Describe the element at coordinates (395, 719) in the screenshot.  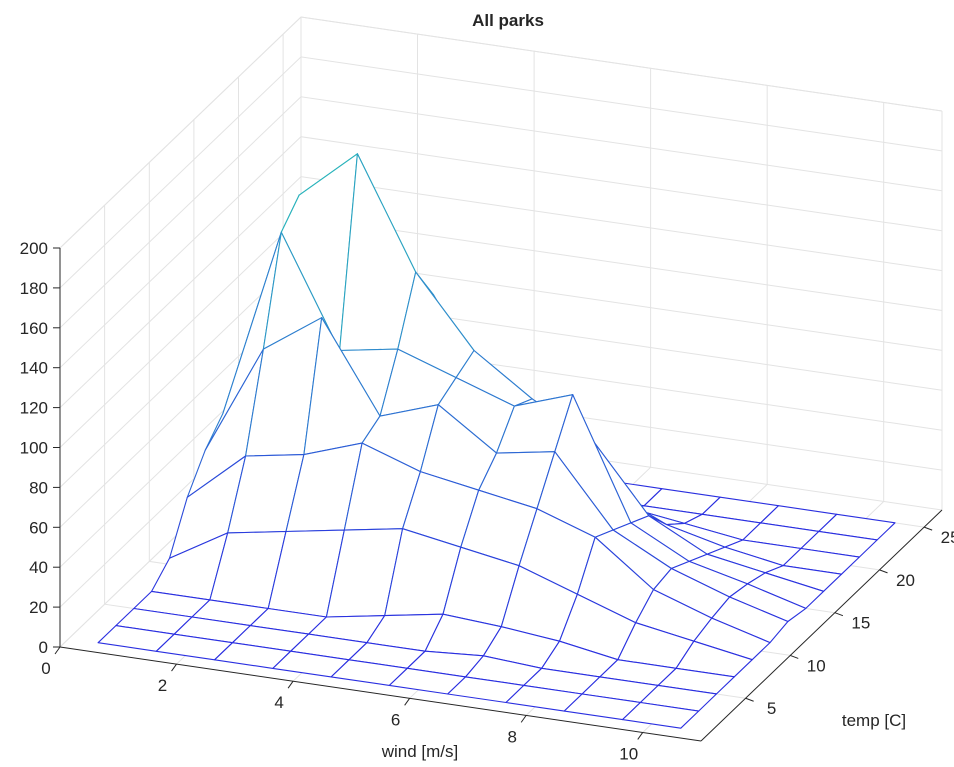
I see `x-tick-label: 6` at that location.